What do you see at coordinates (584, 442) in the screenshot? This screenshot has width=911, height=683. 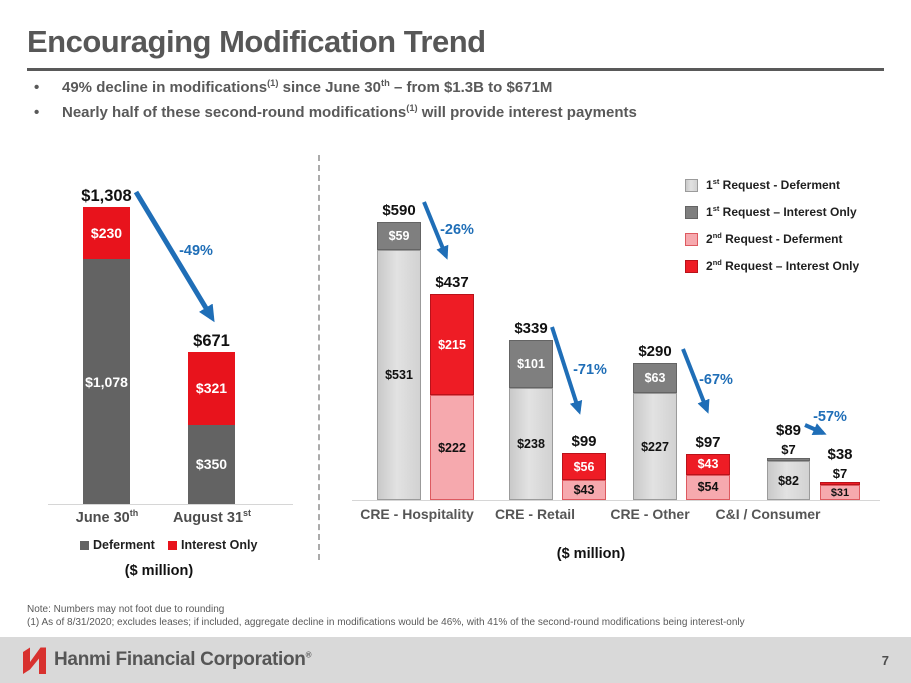 I see `bar-total-label: $99` at bounding box center [584, 442].